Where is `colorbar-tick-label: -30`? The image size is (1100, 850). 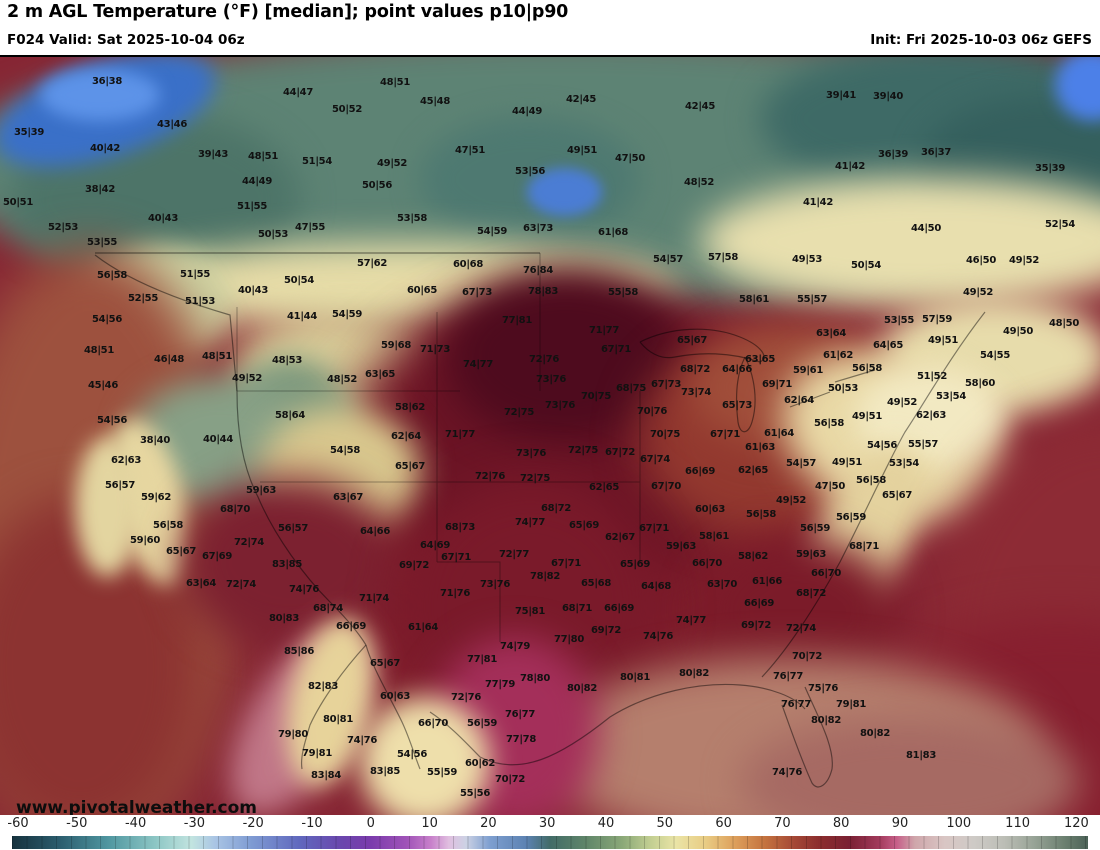
colorbar-tick-label: -30 is located at coordinates (194, 823).